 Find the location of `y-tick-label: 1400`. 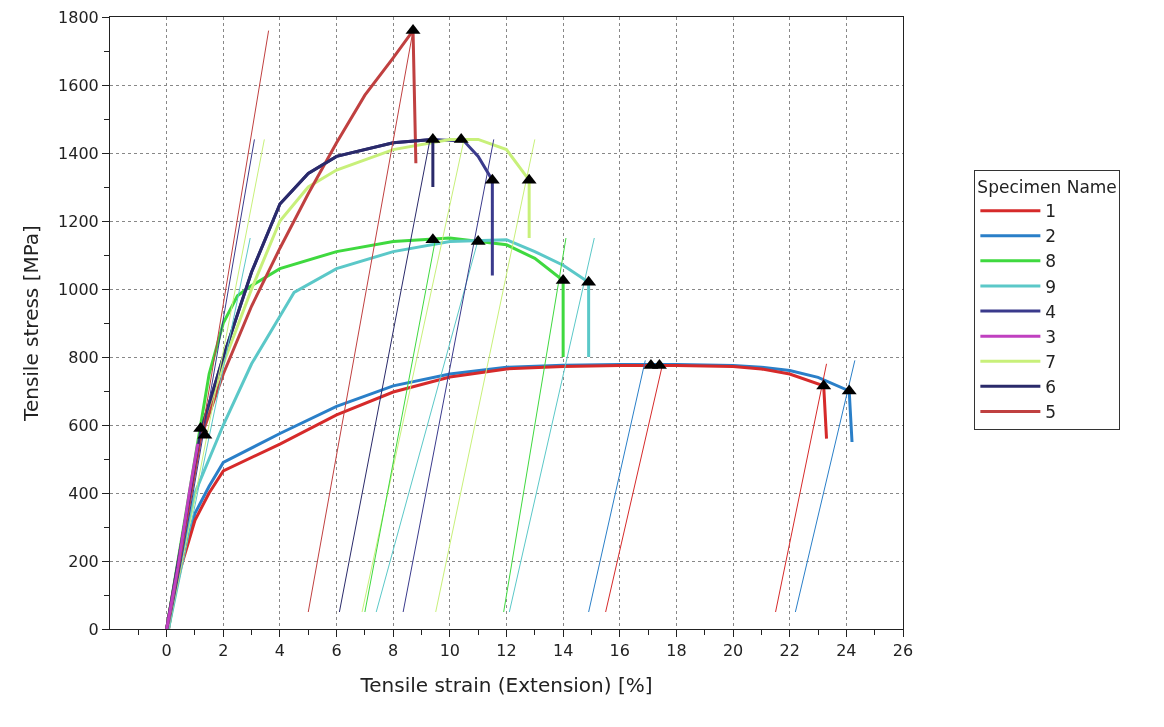

y-tick-label: 1400 is located at coordinates (78, 153).